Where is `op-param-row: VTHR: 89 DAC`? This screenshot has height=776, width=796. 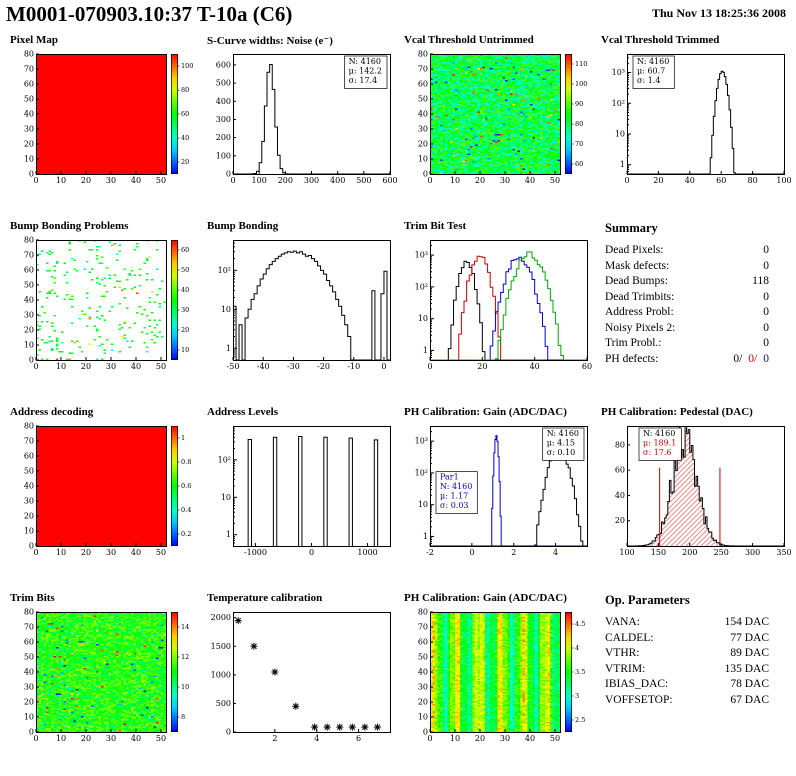
op-param-row: VTHR: 89 DAC is located at coordinates (687, 654).